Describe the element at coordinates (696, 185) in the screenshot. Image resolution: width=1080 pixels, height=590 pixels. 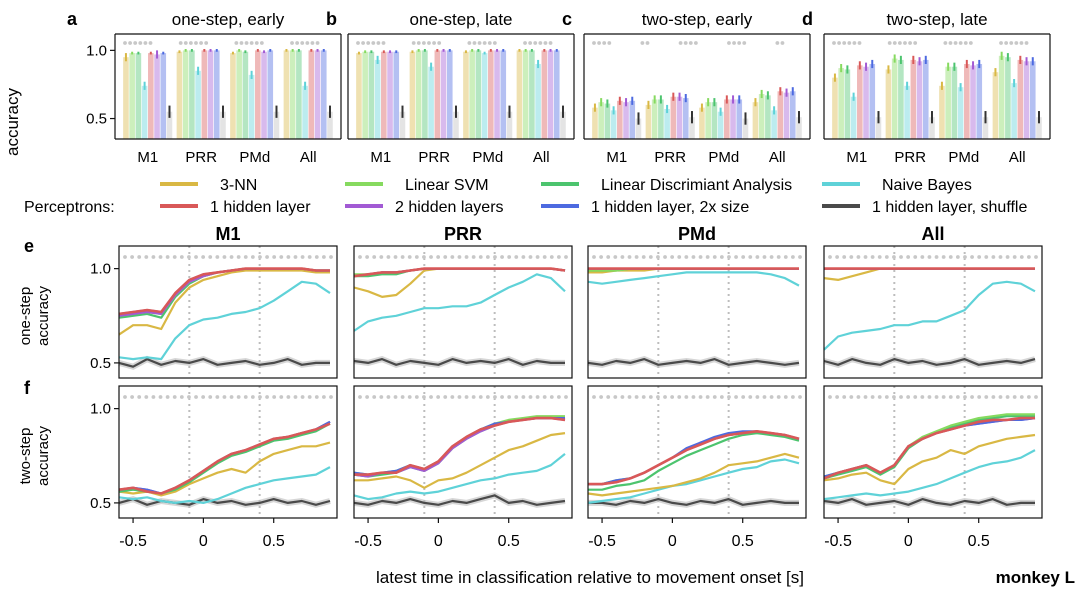
I see `legend-label-lda: Linear Discrimiant Analysis` at that location.